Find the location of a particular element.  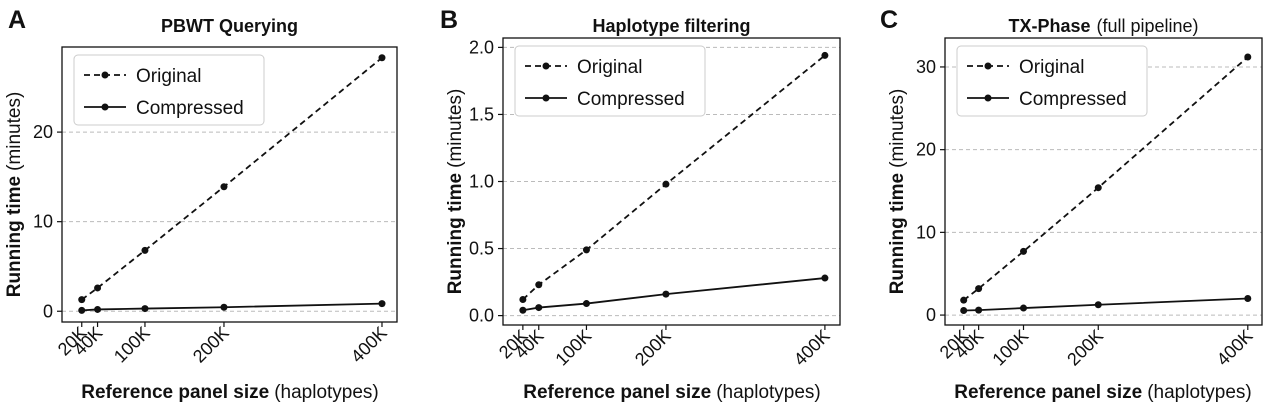

y-tick-label: 1.5 is located at coordinates (481, 114).